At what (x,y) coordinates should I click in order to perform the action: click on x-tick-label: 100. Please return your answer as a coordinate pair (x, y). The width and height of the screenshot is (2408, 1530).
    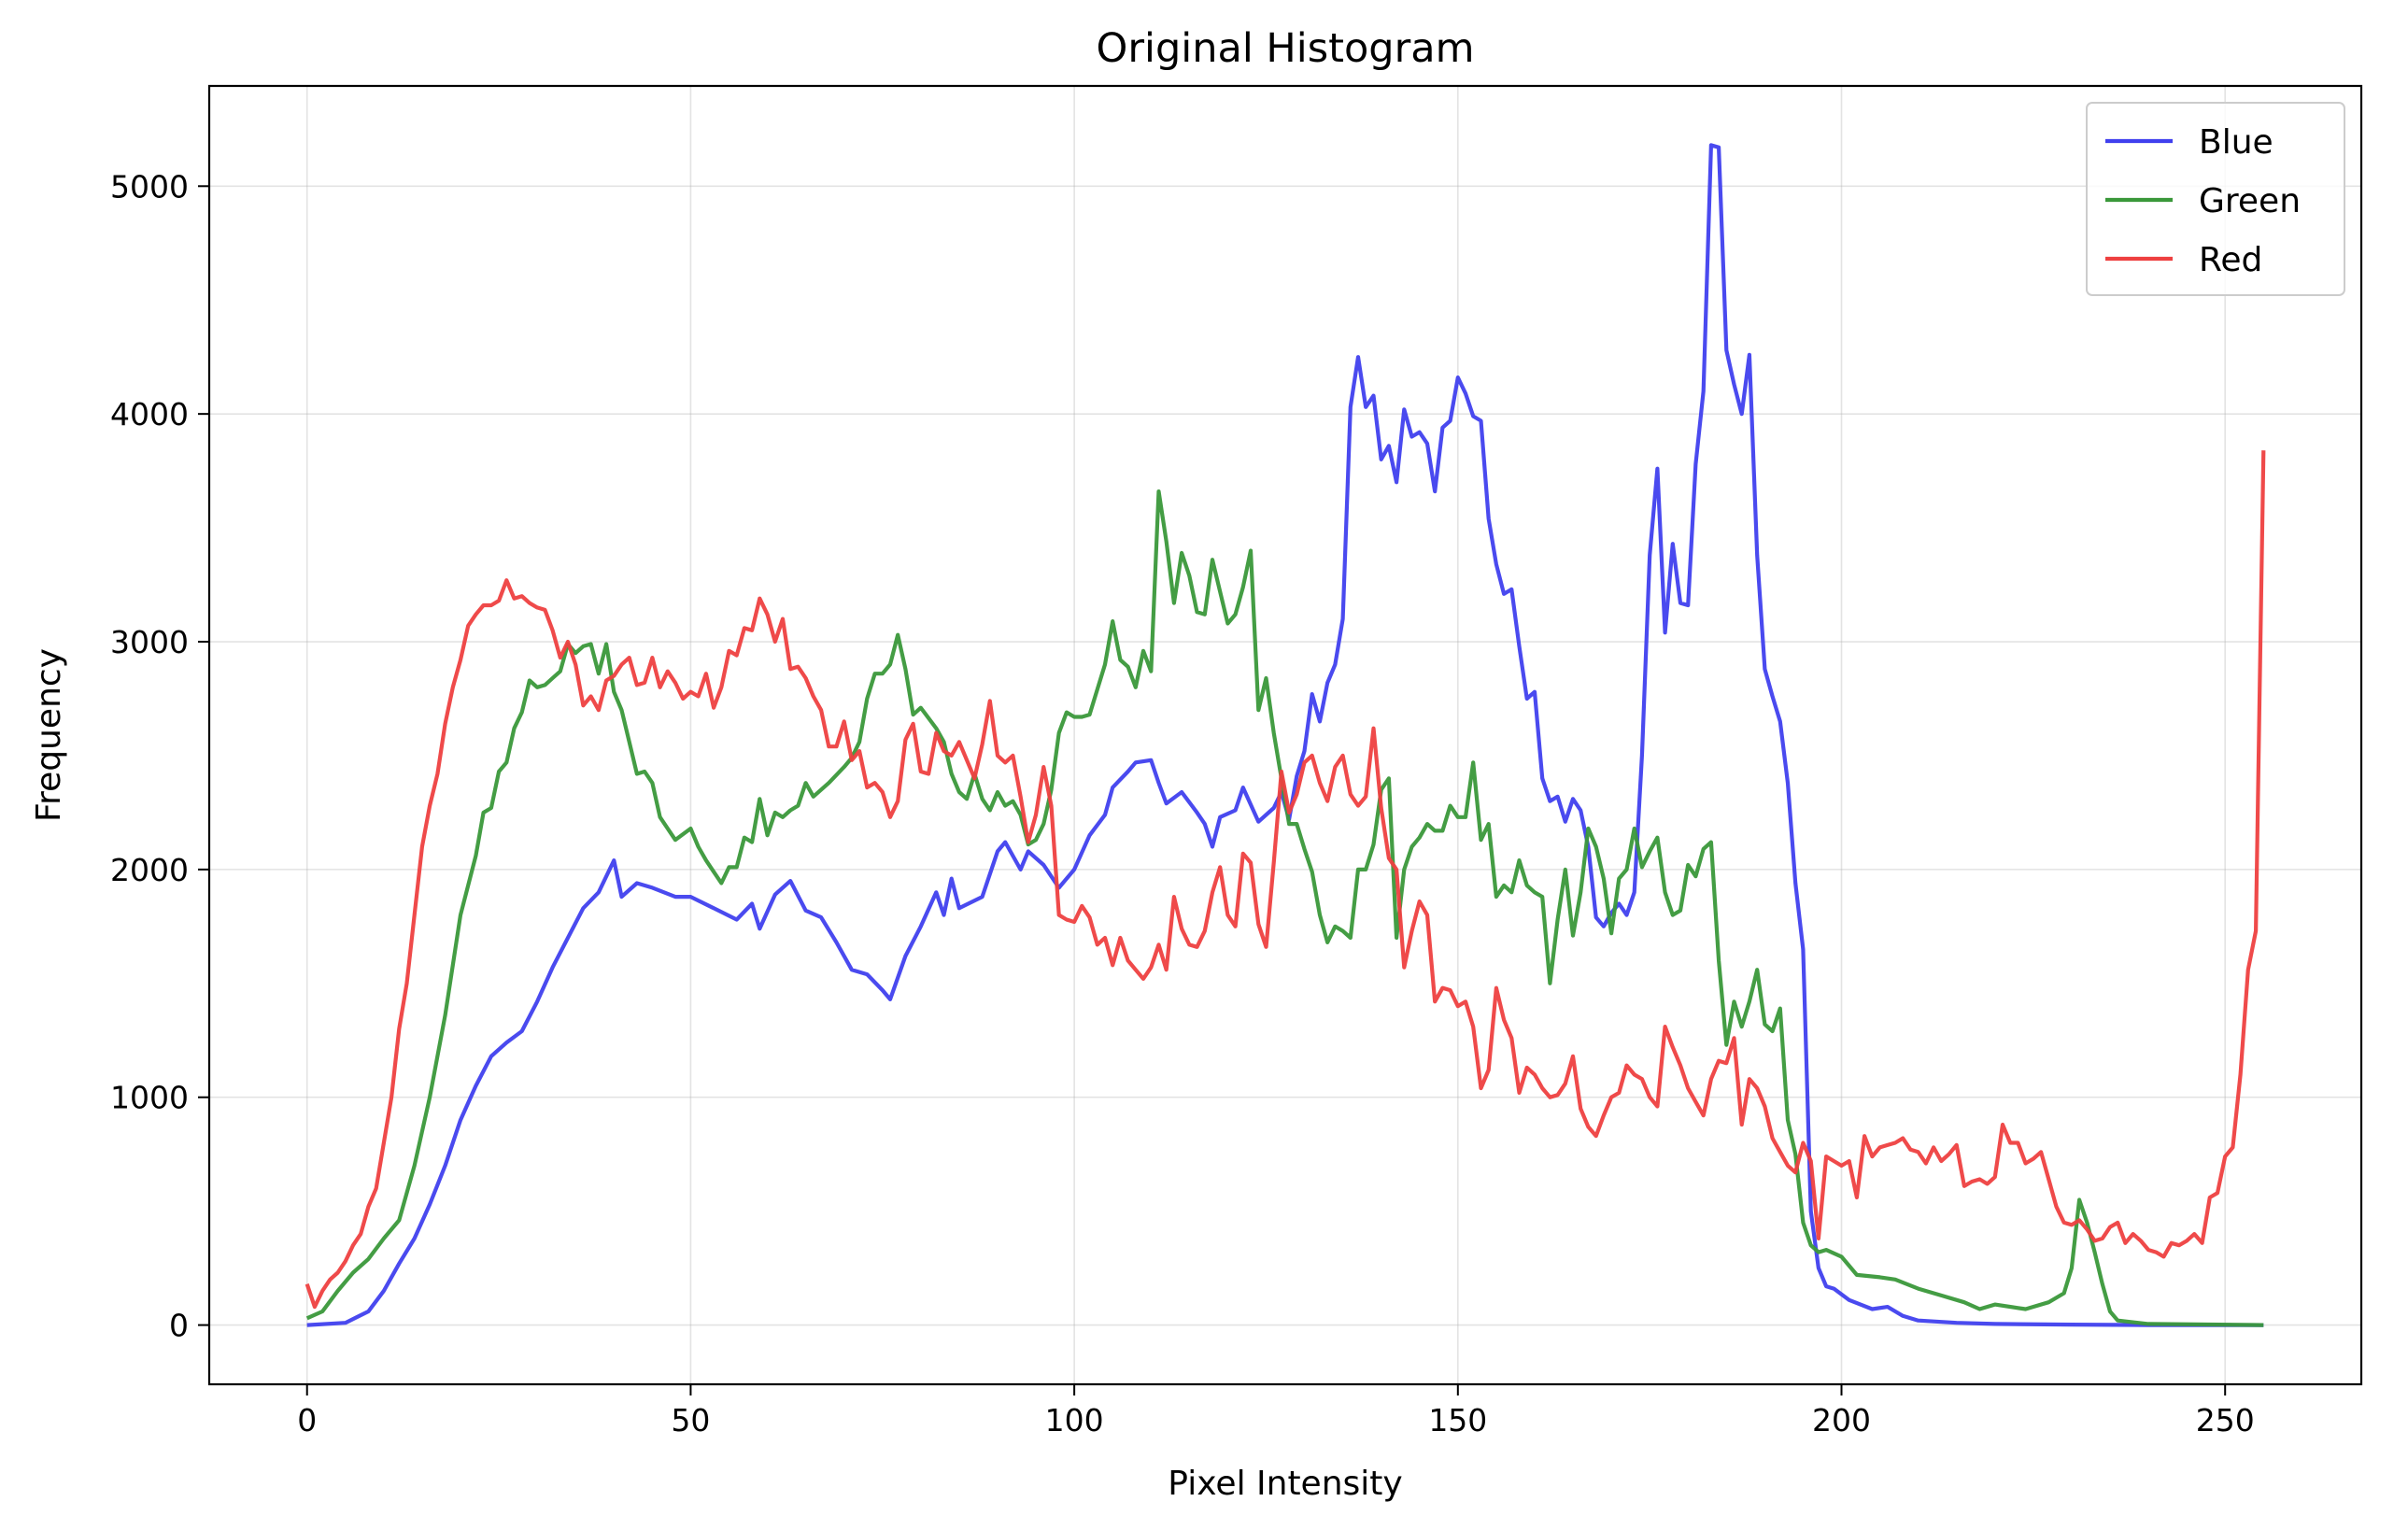
    Looking at the image, I should click on (1074, 1420).